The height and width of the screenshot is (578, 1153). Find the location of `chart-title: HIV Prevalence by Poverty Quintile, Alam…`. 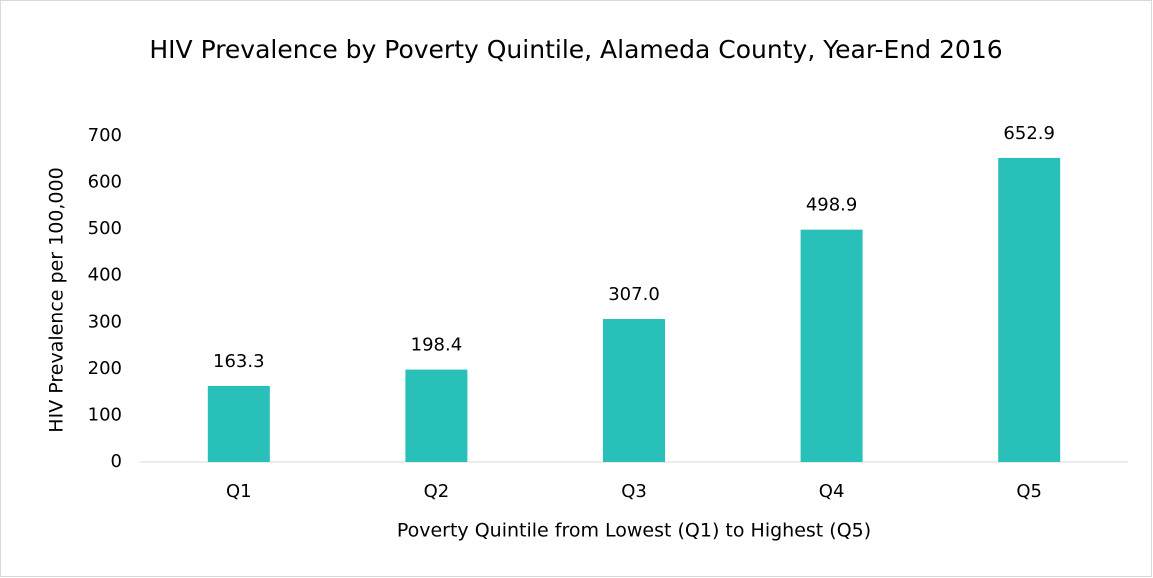

chart-title: HIV Prevalence by Poverty Quintile, Alam… is located at coordinates (576, 49).